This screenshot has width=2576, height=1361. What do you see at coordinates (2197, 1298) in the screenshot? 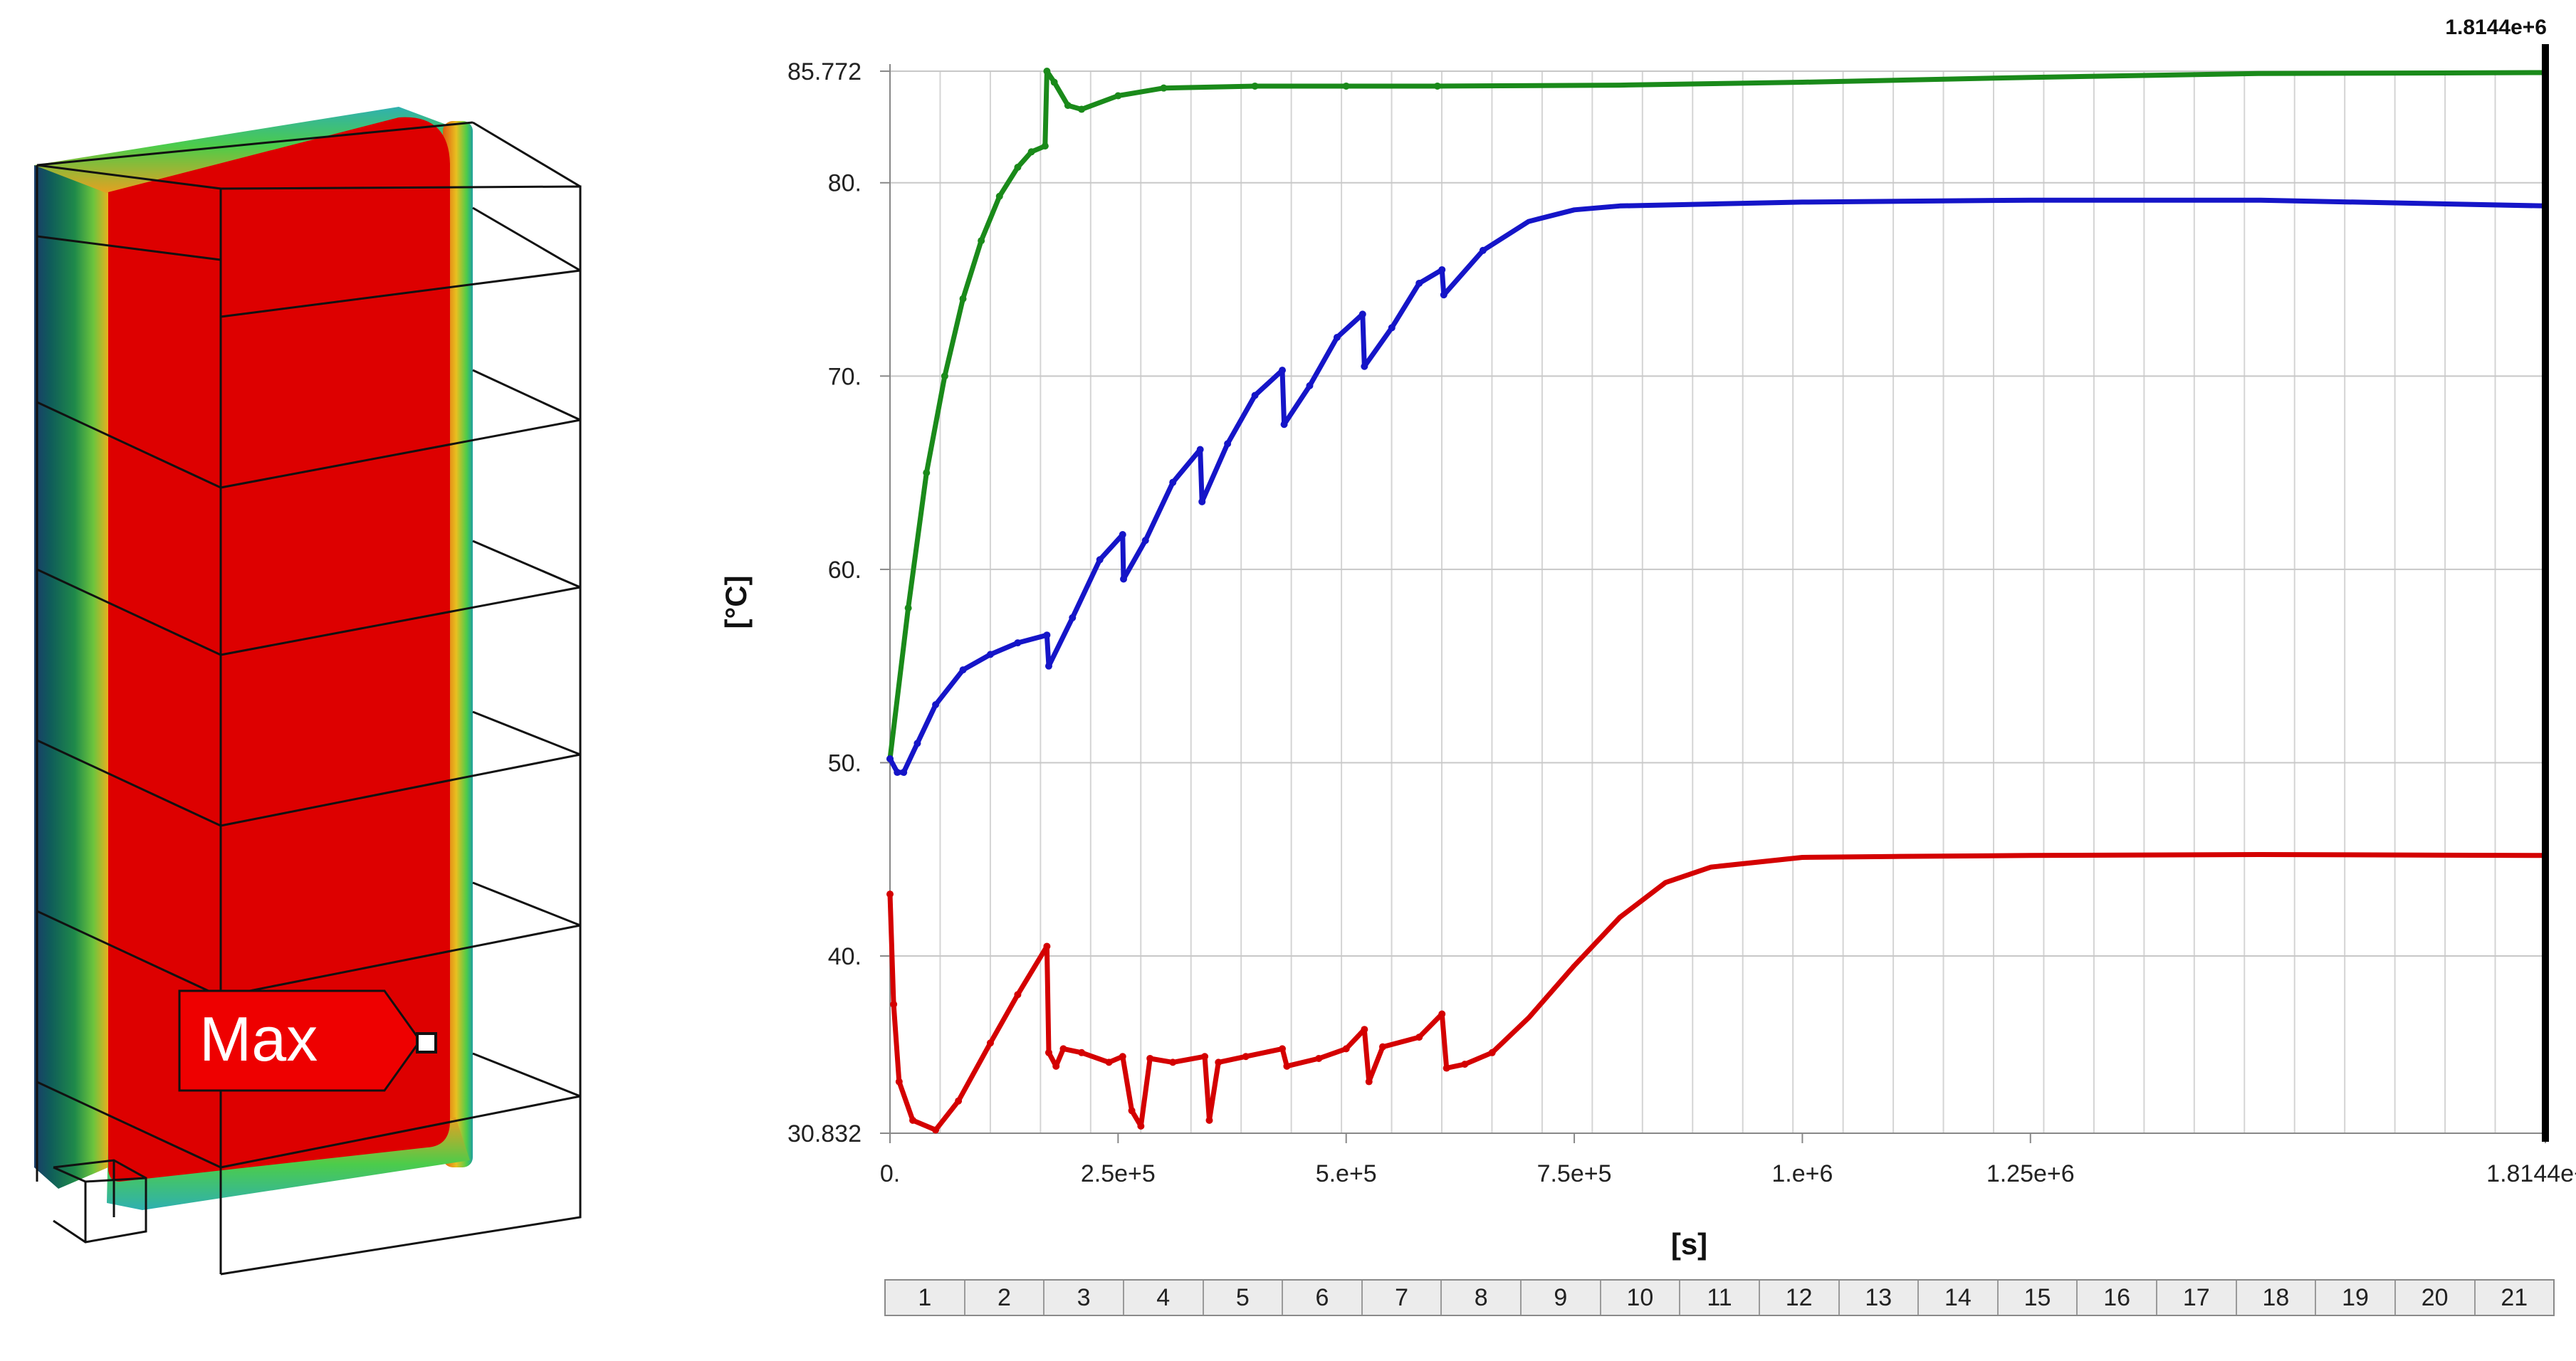
I see `load-step-cell: 17` at bounding box center [2197, 1298].